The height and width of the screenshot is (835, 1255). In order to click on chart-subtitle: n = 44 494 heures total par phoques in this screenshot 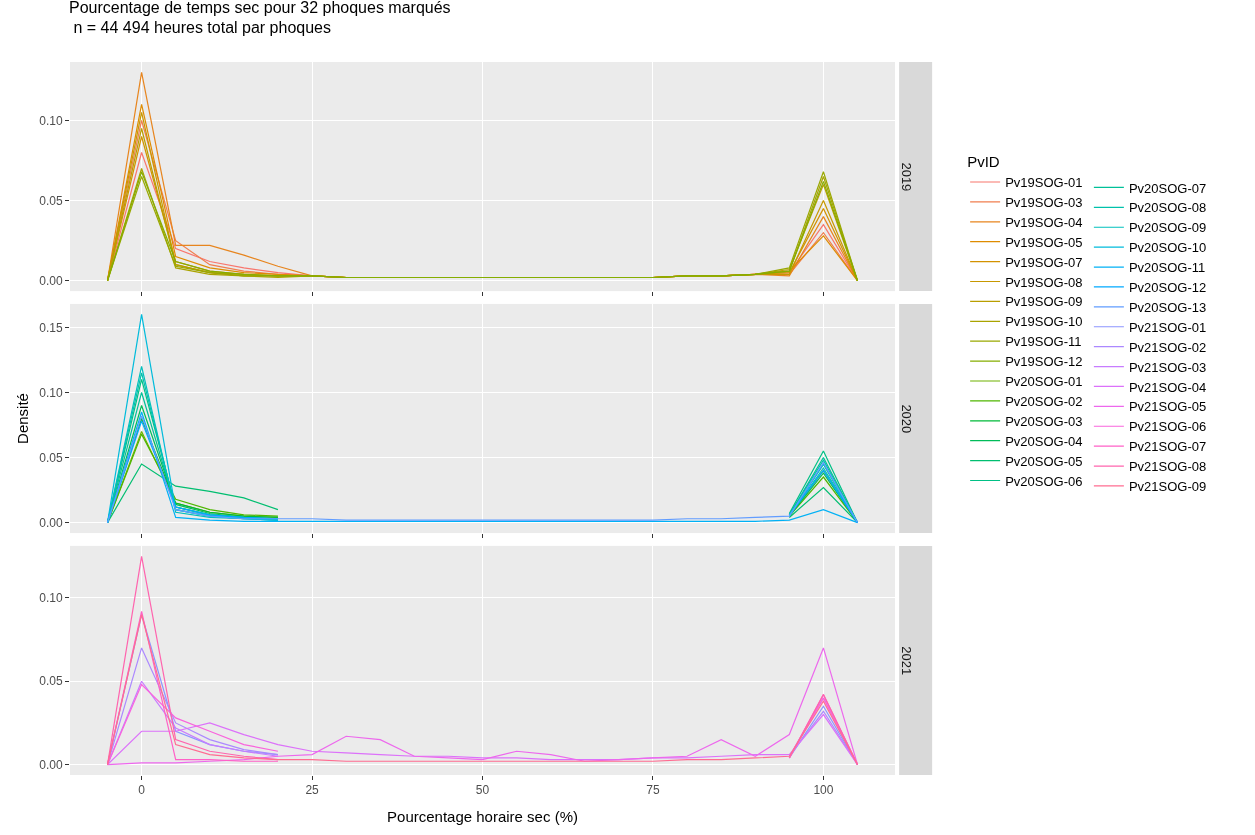, I will do `click(200, 28)`.